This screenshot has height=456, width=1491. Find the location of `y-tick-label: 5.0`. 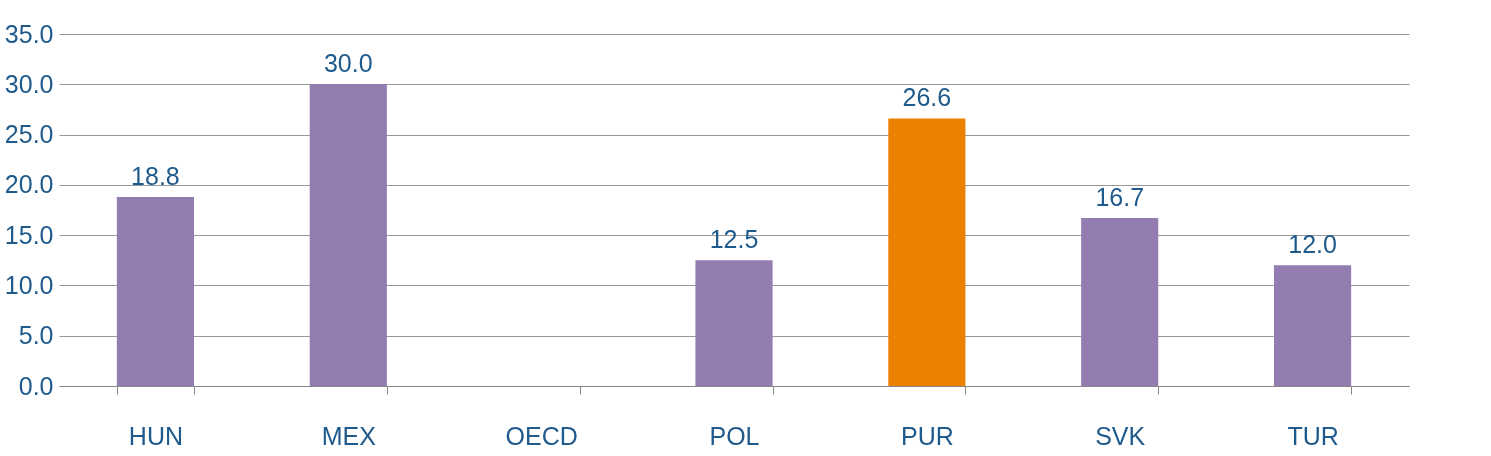

y-tick-label: 5.0 is located at coordinates (36, 335).